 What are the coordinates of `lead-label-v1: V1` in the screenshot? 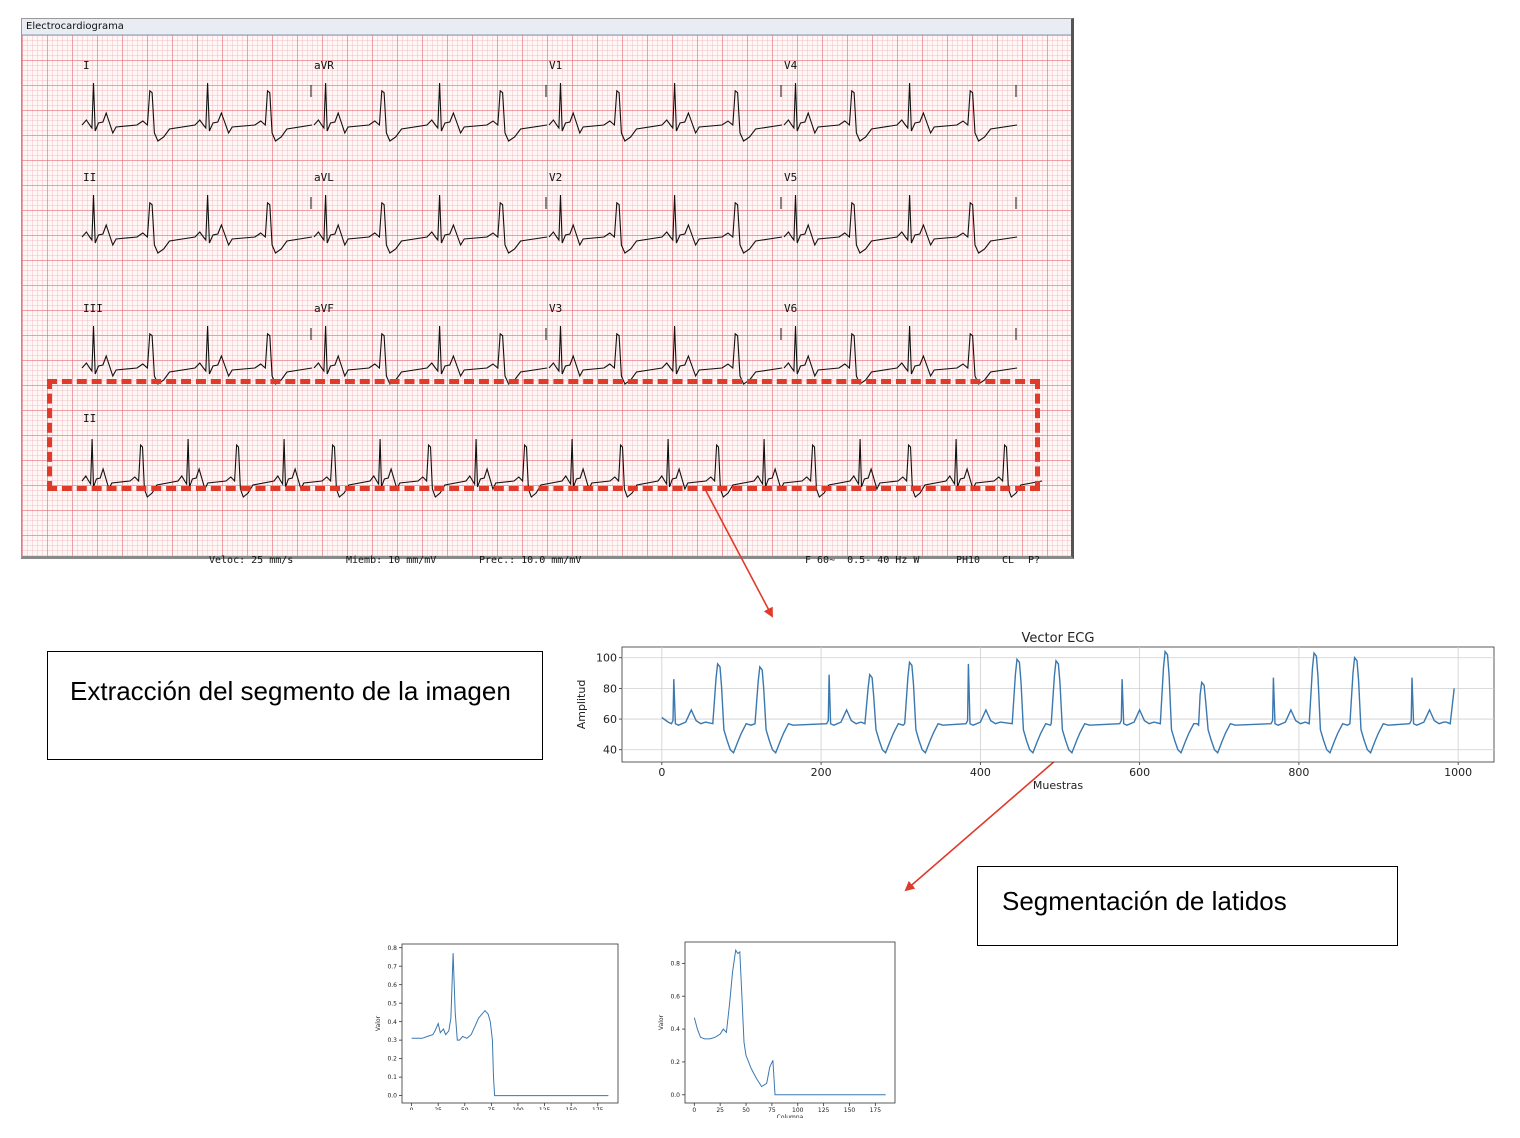 It's located at (556, 65).